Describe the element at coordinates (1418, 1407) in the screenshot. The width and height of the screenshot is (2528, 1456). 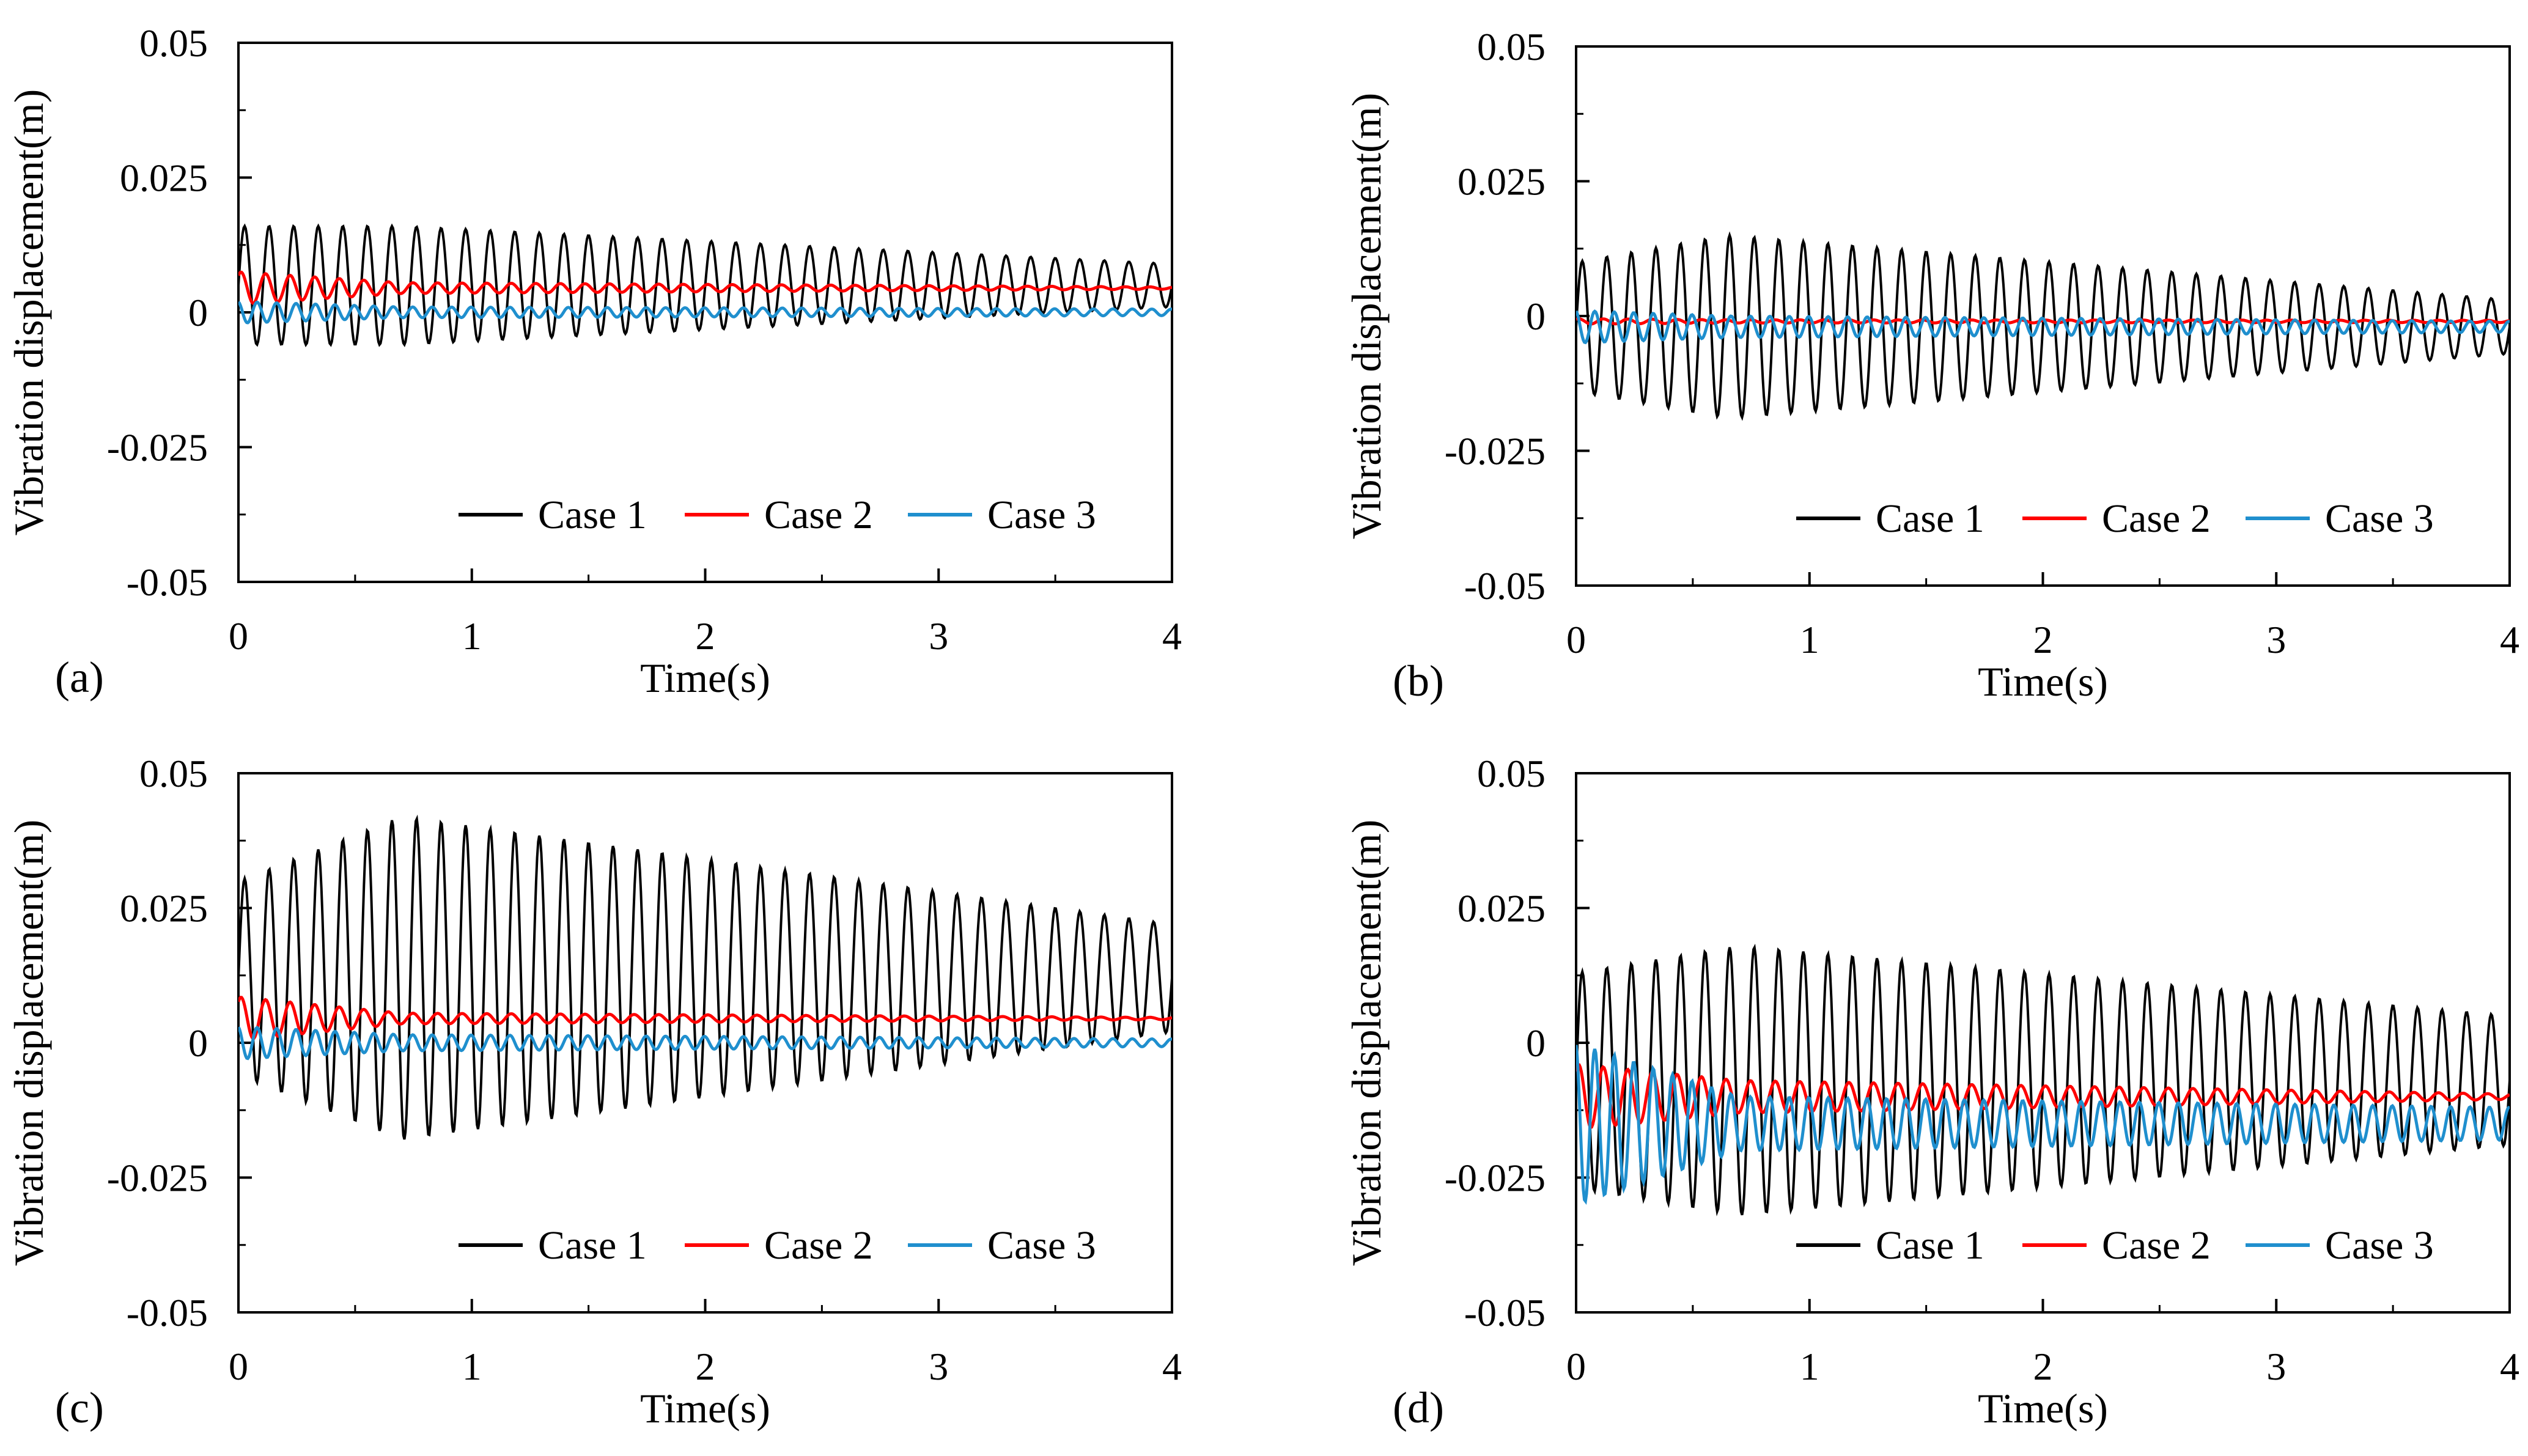
I see `panel-label: (d)` at that location.